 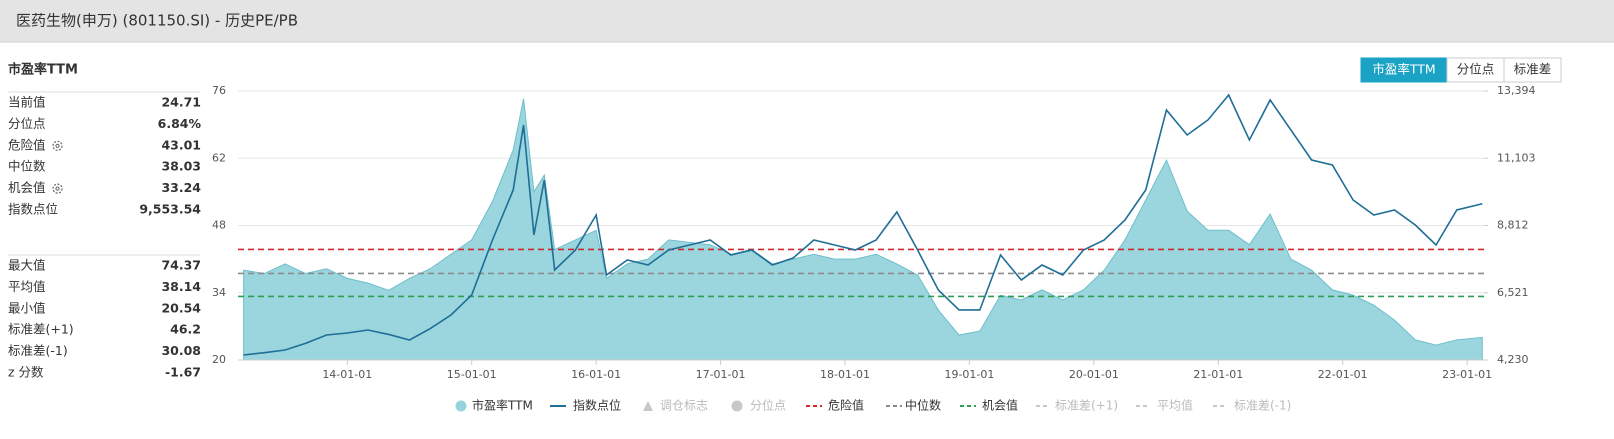 What do you see at coordinates (27, 102) in the screenshot?
I see `stat-label: 当前值` at bounding box center [27, 102].